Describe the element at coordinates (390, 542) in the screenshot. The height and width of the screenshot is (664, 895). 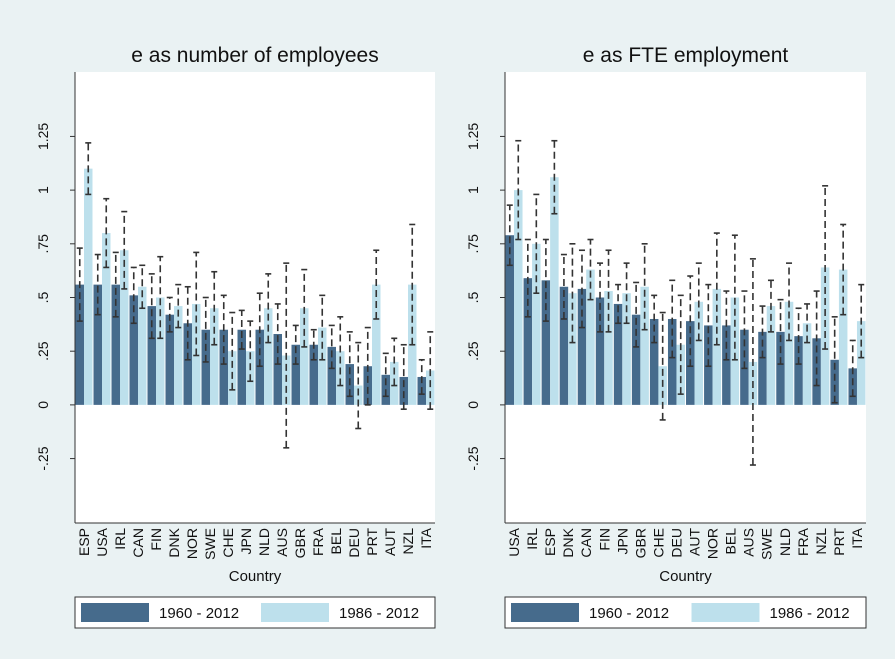
I see `x-tick-label: AUT` at that location.